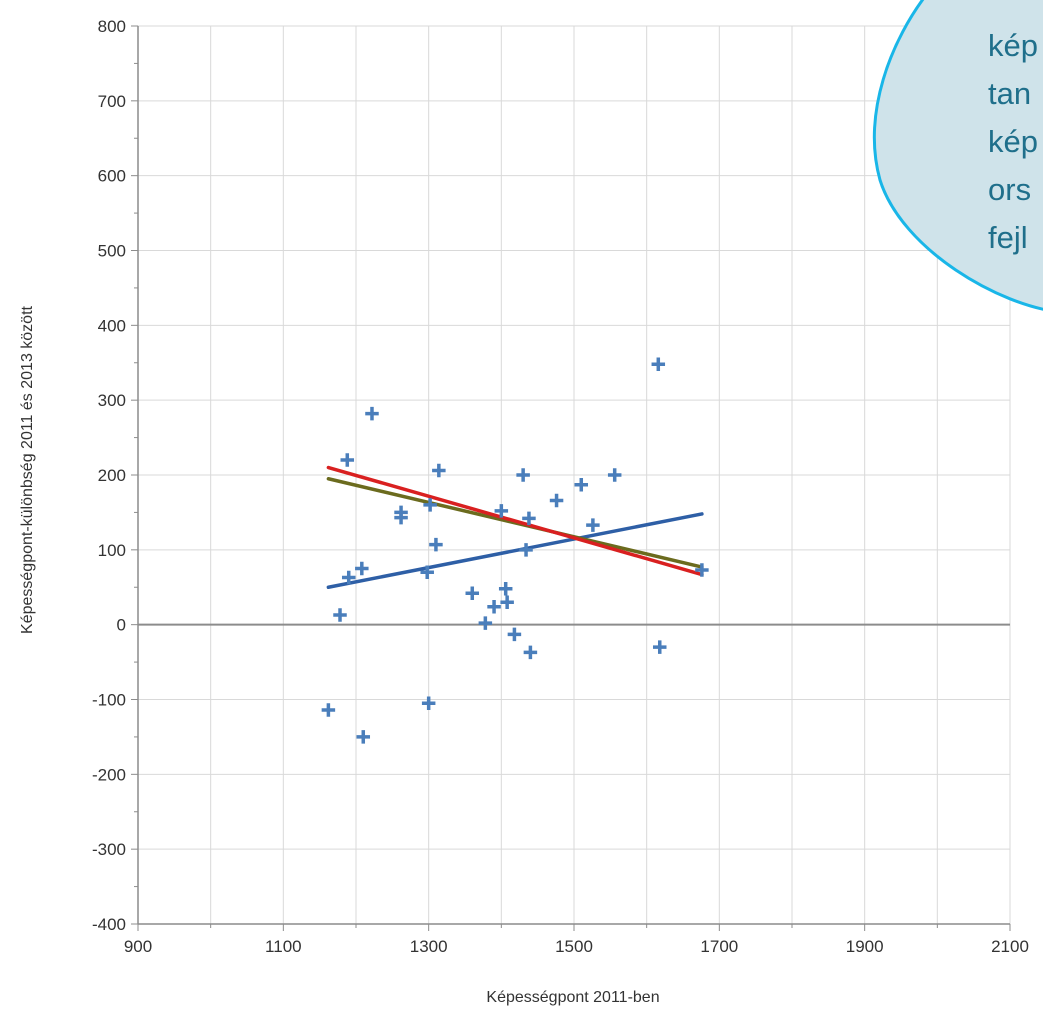  What do you see at coordinates (109, 849) in the screenshot?
I see `y-tick-label: -300` at bounding box center [109, 849].